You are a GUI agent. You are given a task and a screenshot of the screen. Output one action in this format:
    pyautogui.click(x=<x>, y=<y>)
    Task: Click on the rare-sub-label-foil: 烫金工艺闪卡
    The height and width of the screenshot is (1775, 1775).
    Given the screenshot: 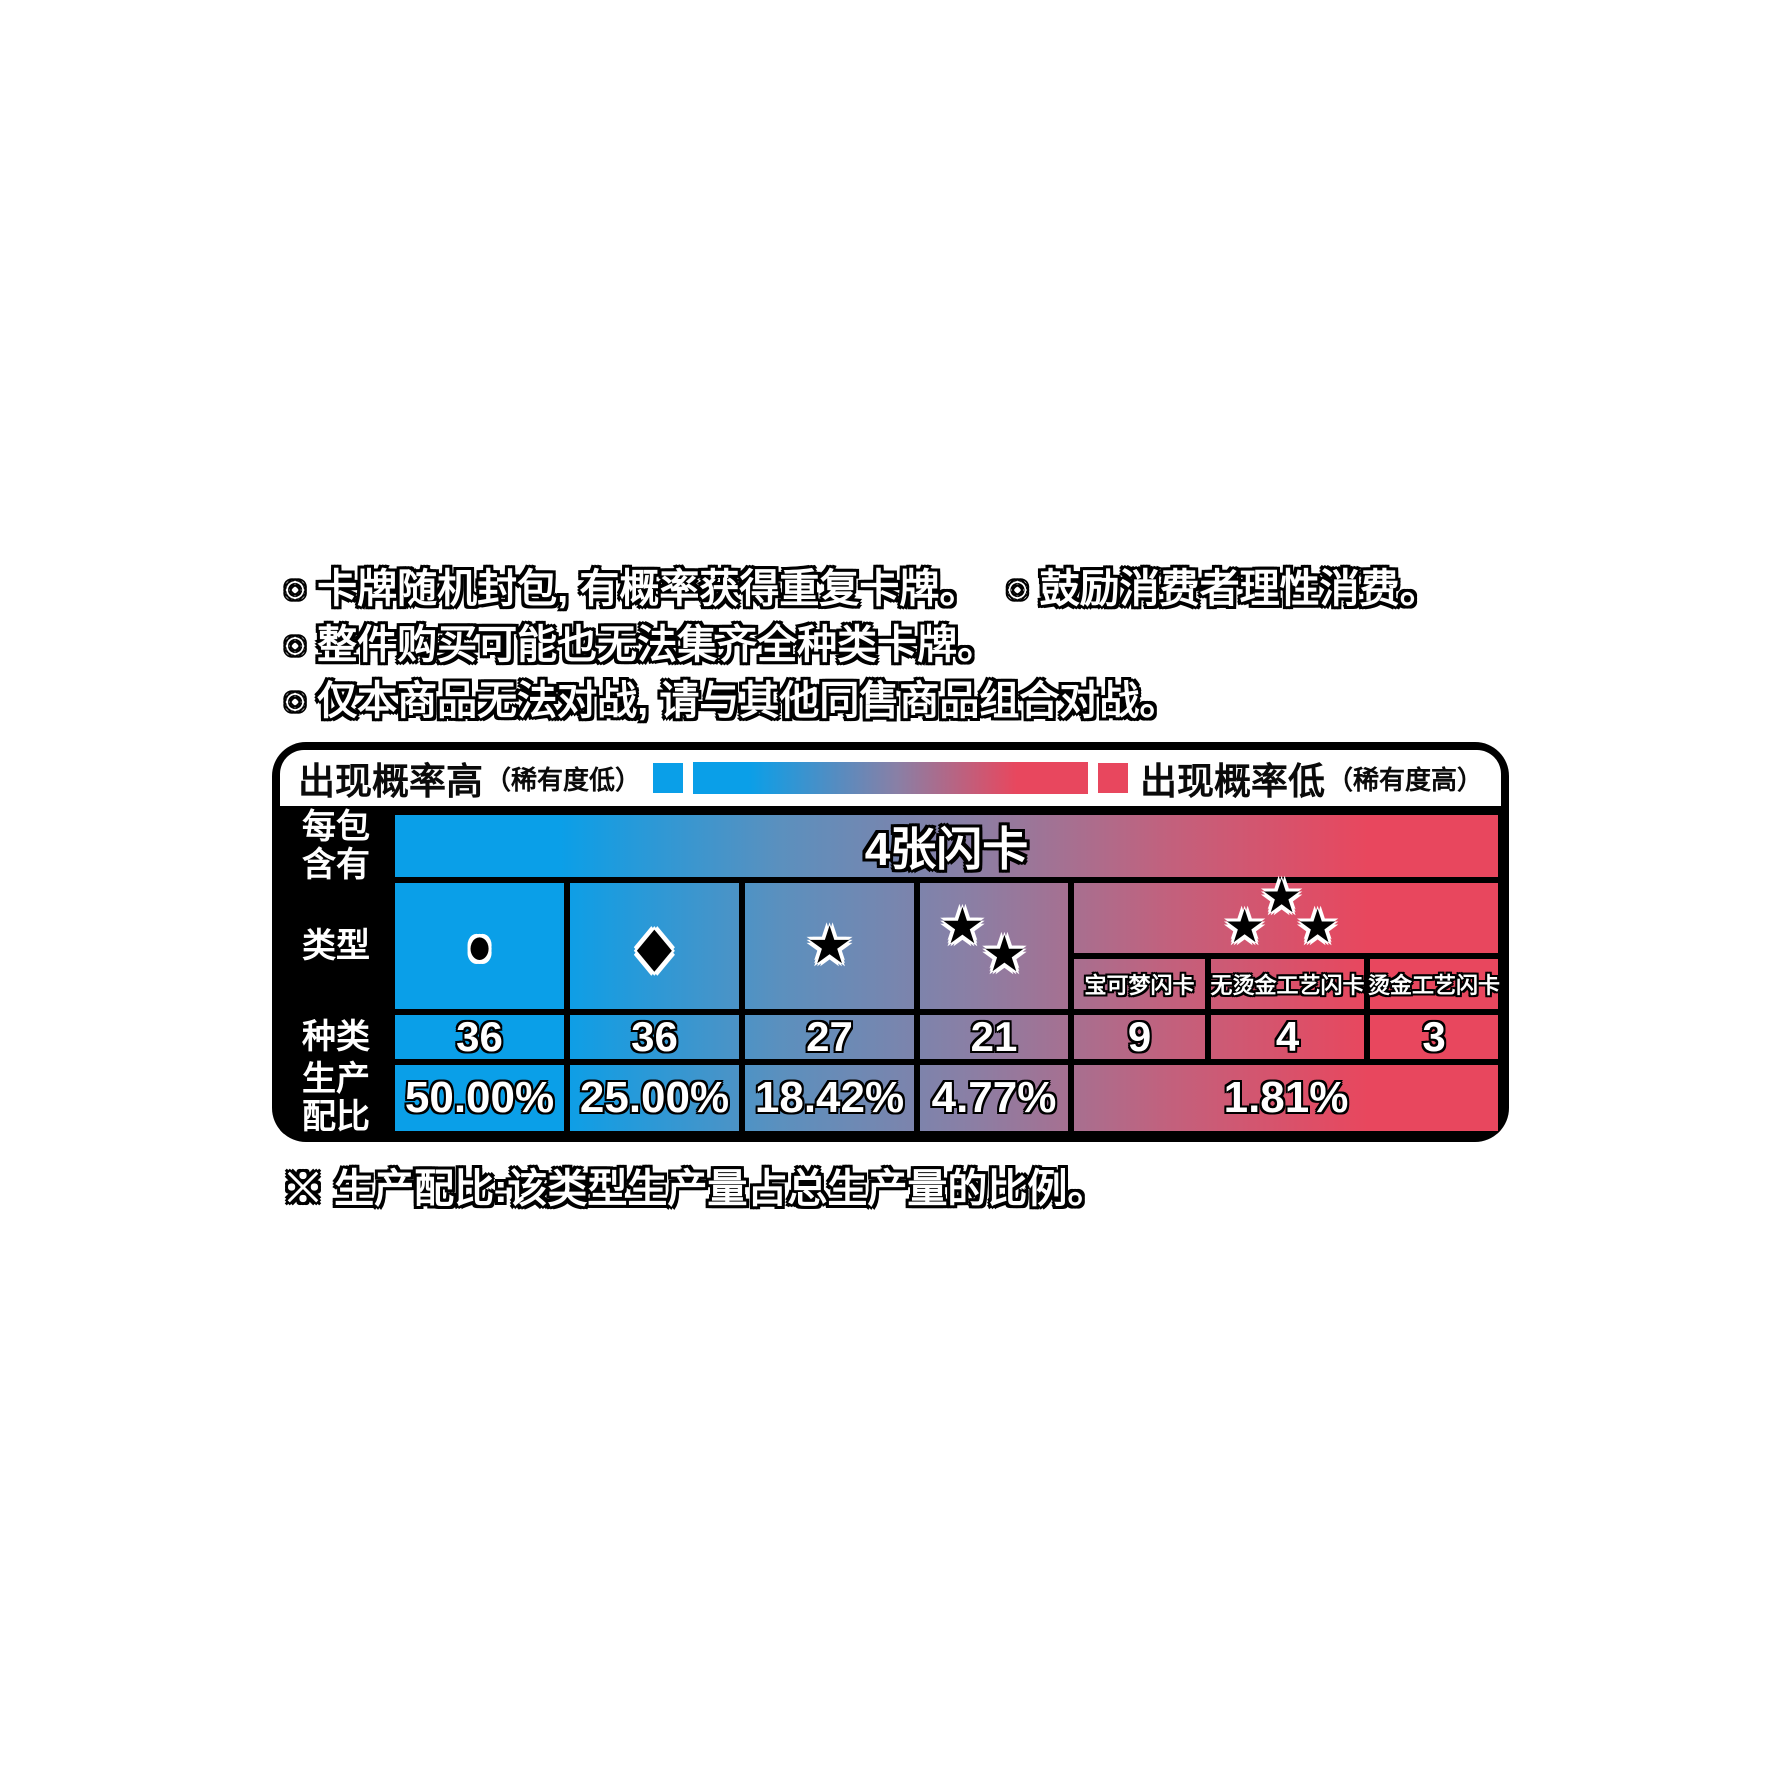 What is the action you would take?
    pyautogui.click(x=1434, y=984)
    